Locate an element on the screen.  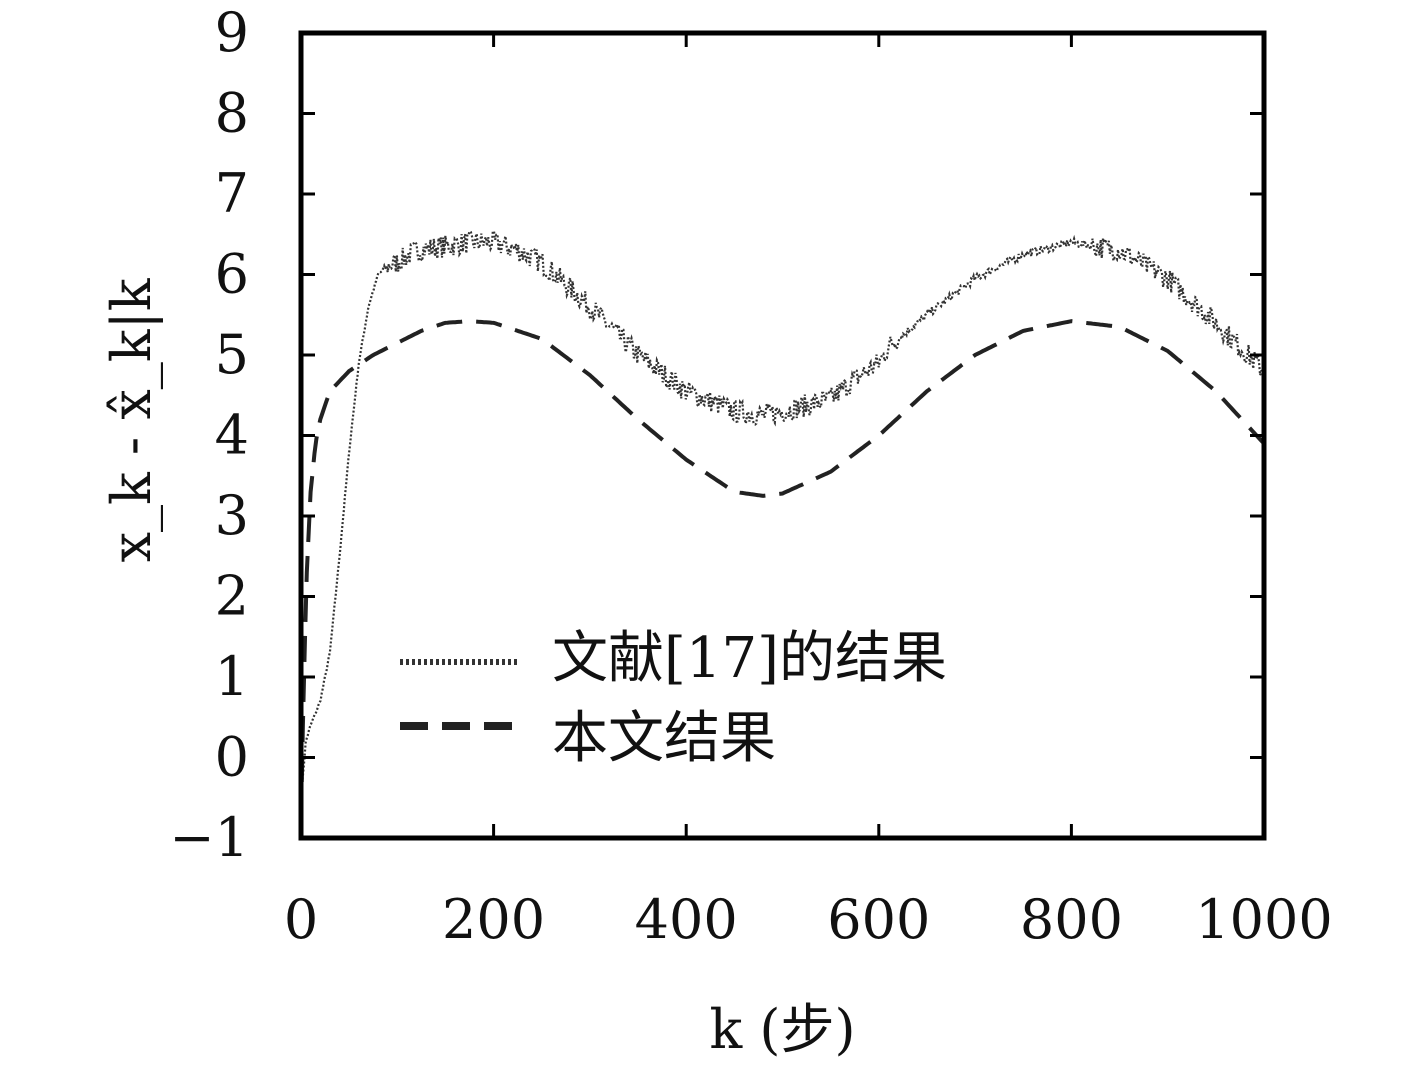
x-tick-label: 600 is located at coordinates (878, 919).